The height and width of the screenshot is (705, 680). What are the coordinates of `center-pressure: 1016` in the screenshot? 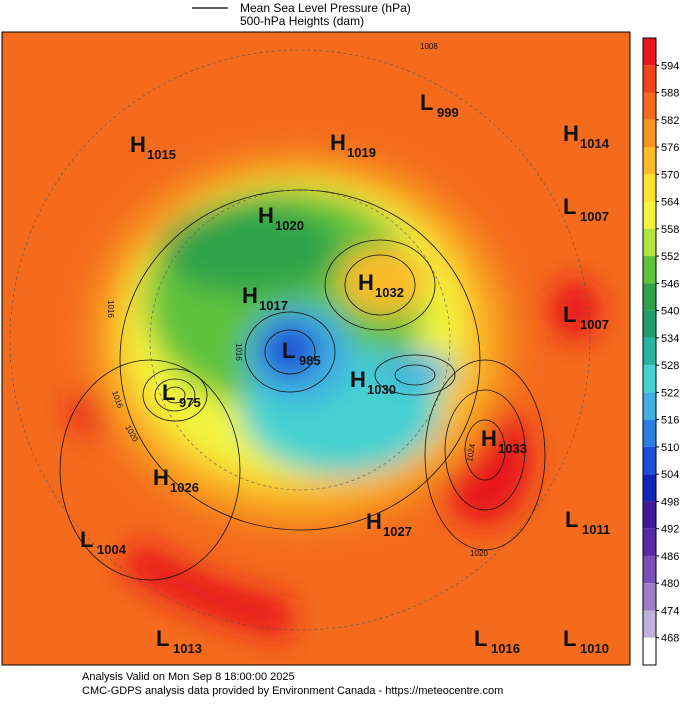 It's located at (505, 648).